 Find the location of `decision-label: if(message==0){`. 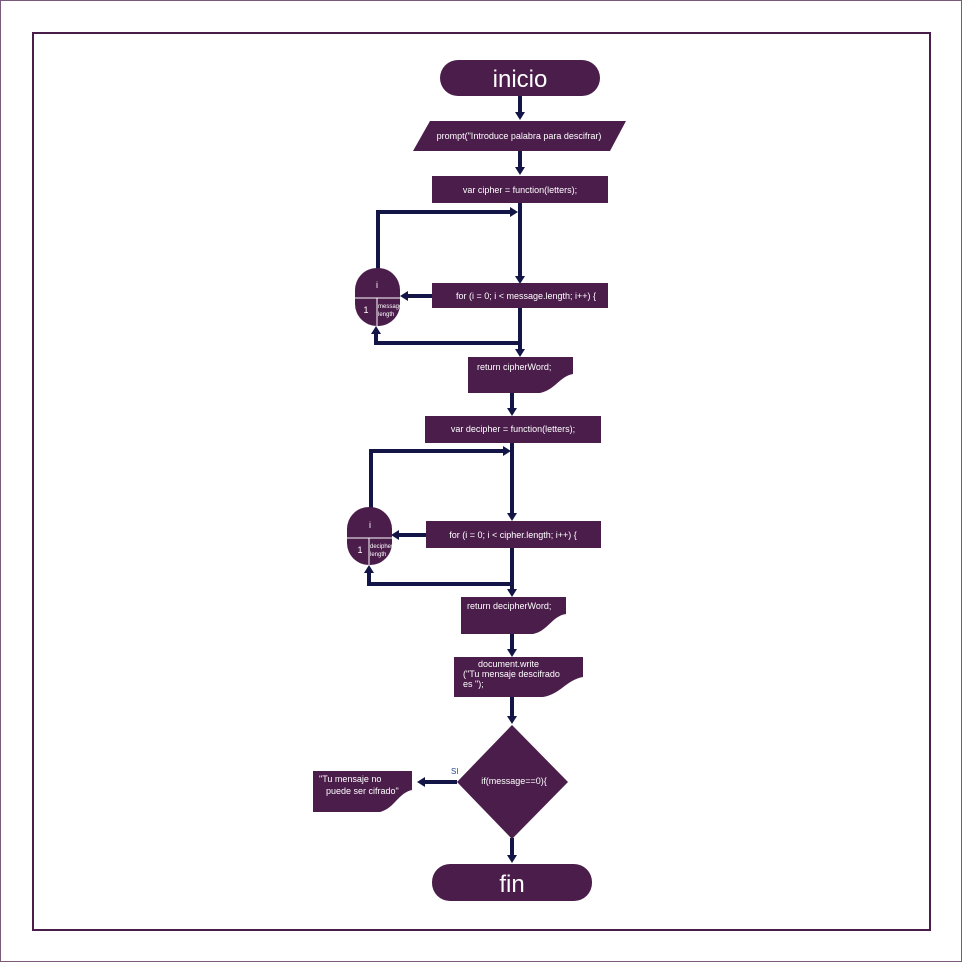

decision-label: if(message==0){ is located at coordinates (514, 781).